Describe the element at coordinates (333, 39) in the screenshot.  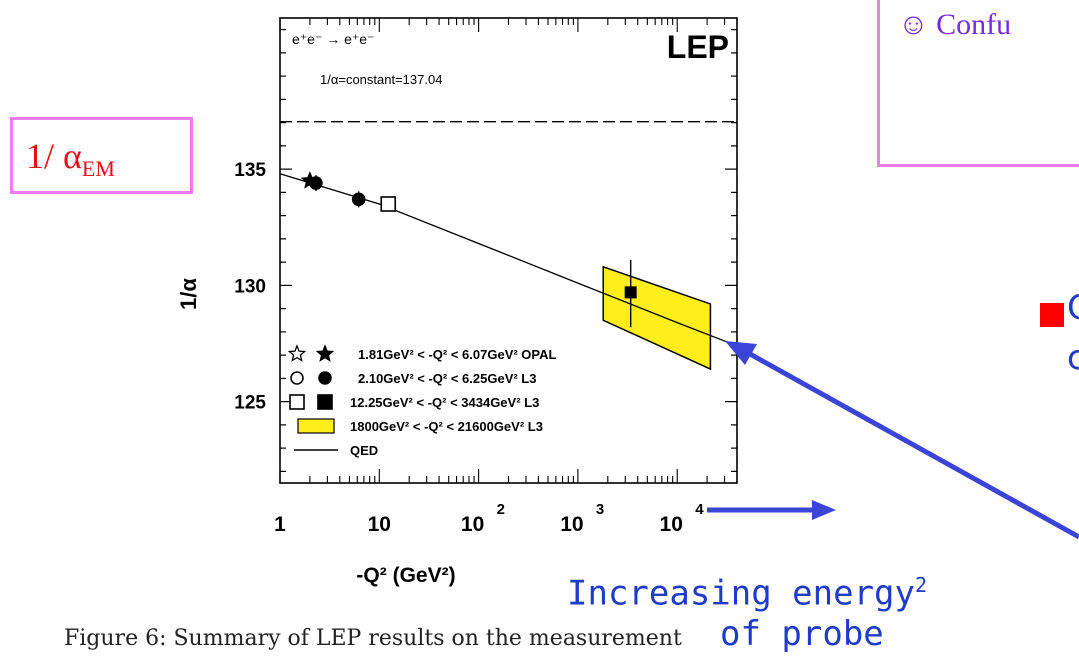
I see `process-label: e⁺e⁻ → e⁺e⁻` at that location.